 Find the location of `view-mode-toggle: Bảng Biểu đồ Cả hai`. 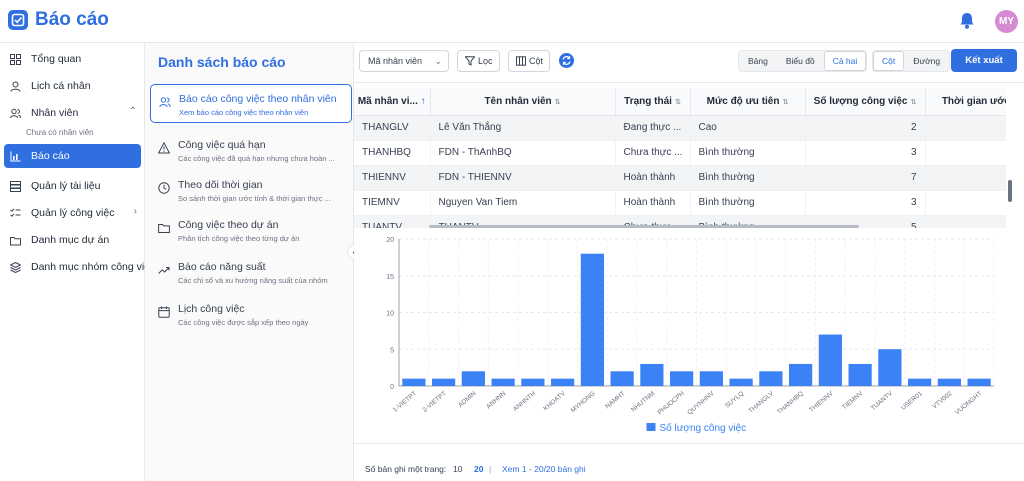

view-mode-toggle: Bảng Biểu đồ Cả hai is located at coordinates (803, 61).